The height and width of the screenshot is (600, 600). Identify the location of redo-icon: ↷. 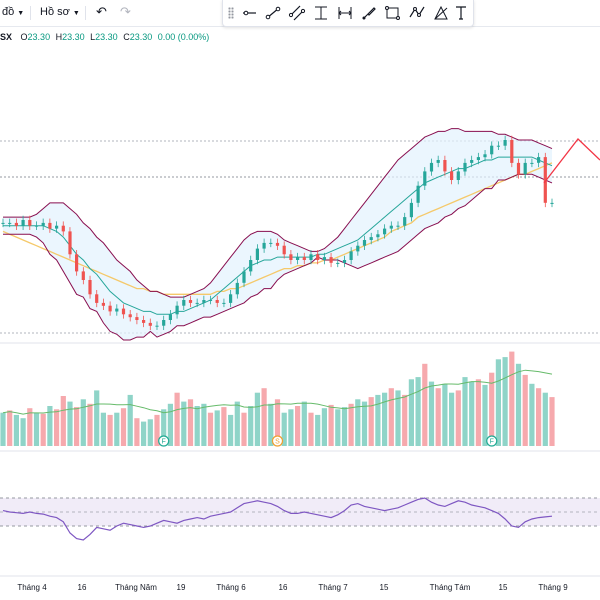
(125, 11).